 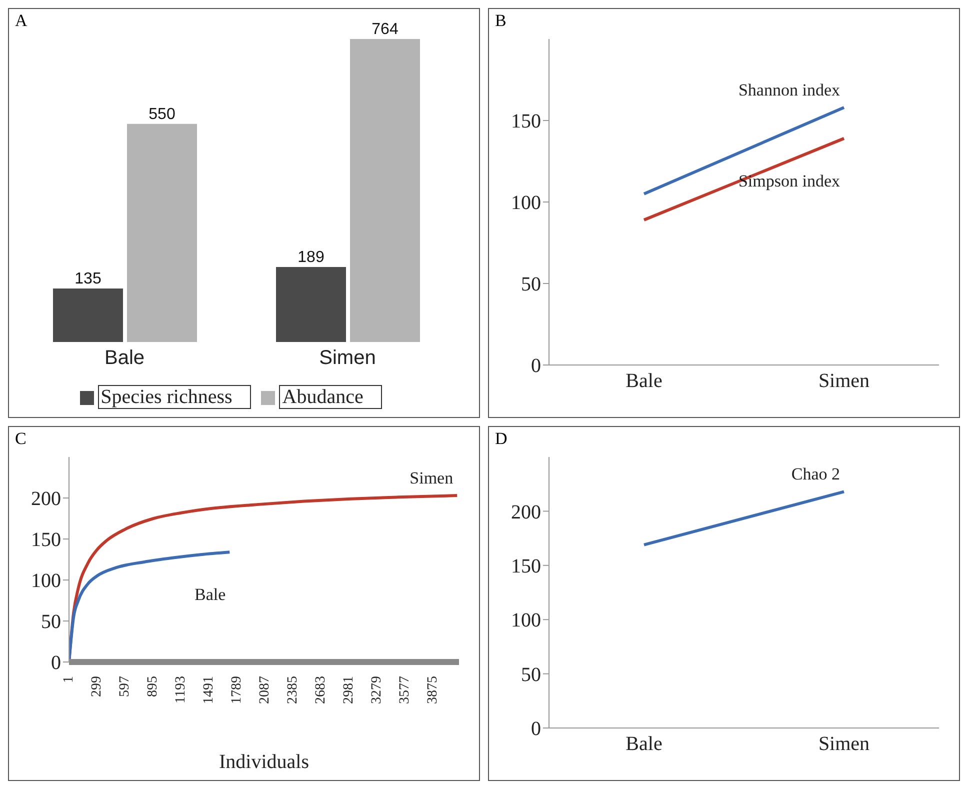 I want to click on series-label: Shannon index, so click(x=789, y=90).